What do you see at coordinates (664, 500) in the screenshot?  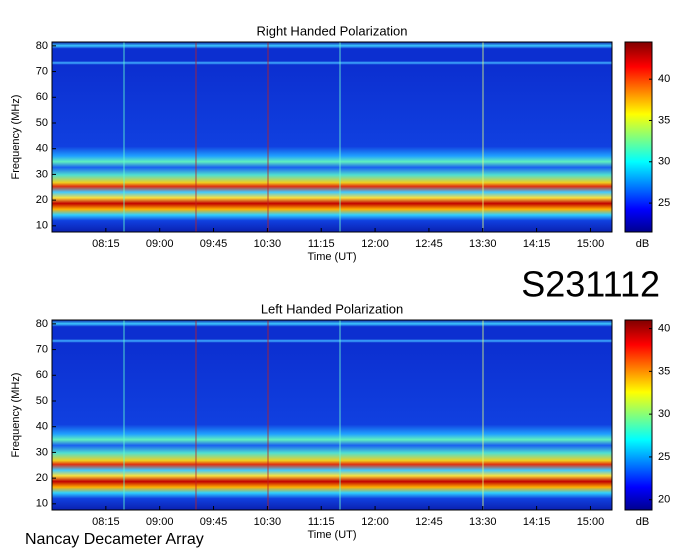 I see `colorbar-tick-label: 20` at bounding box center [664, 500].